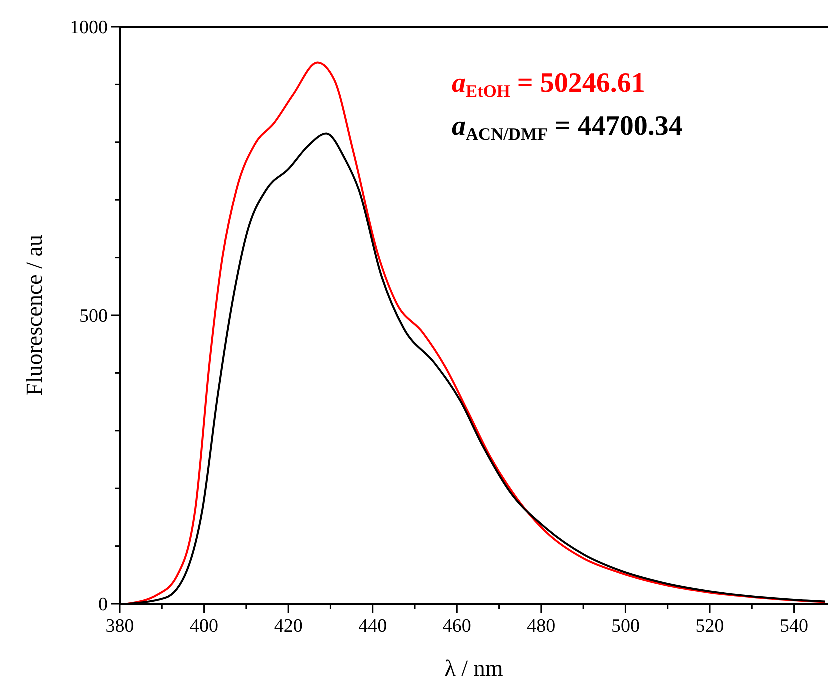 The image size is (828, 698). Describe the element at coordinates (567, 127) in the screenshot. I see `annotation: a$_{ACN/DMF}$ = 44700.34` at that location.